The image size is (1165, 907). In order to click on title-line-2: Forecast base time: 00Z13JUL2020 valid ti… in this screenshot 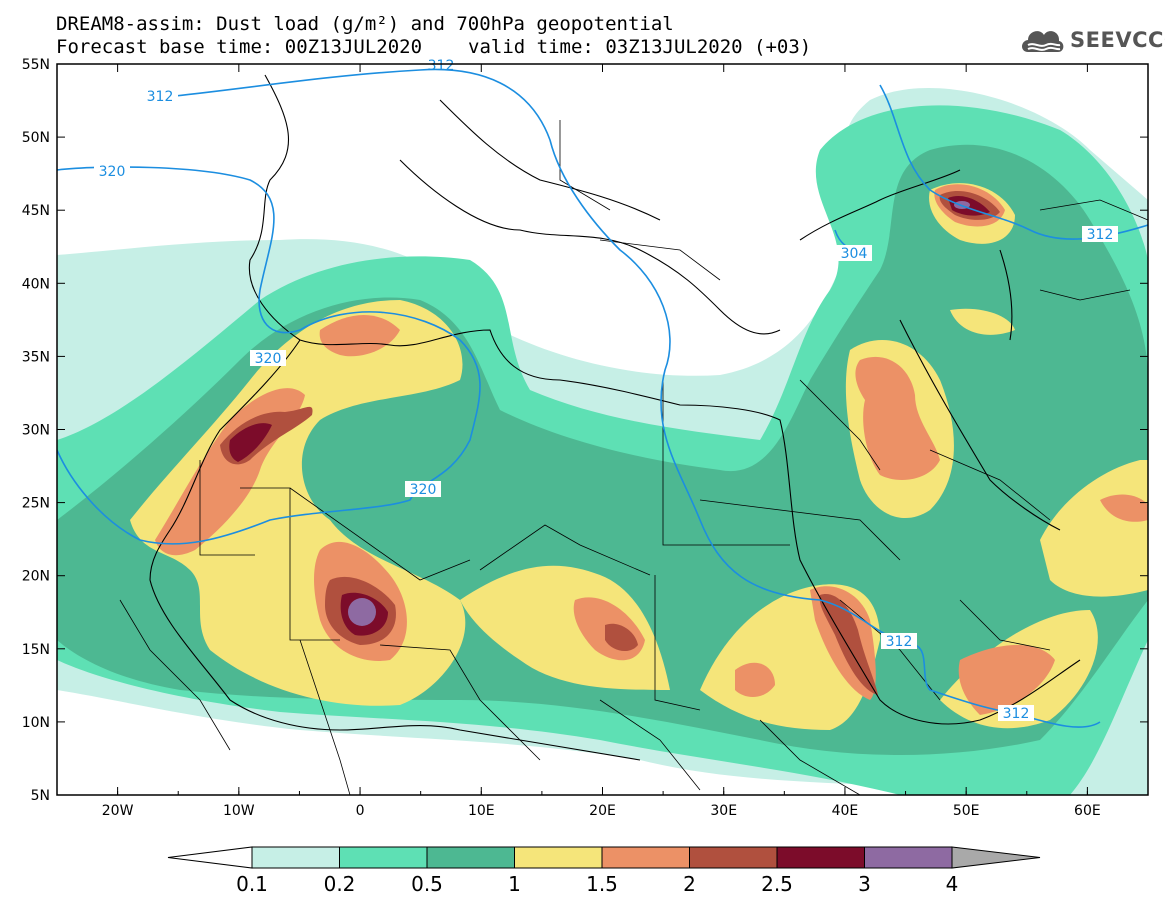, I will do `click(433, 47)`.